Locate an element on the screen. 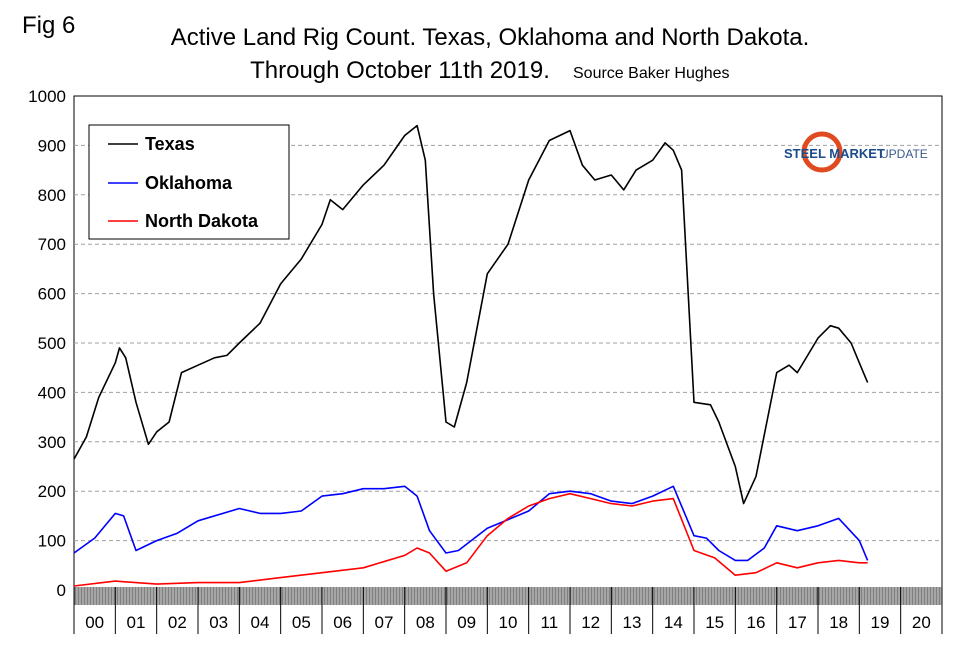 This screenshot has height=646, width=953. x-tick-label: 20 is located at coordinates (921, 622).